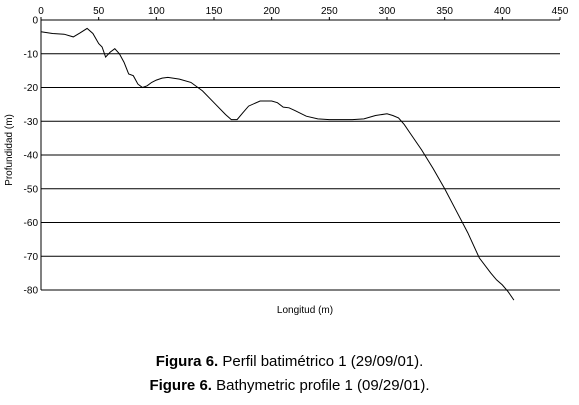 Image resolution: width=579 pixels, height=405 pixels. Describe the element at coordinates (31, 122) in the screenshot. I see `y-tick-label: -30` at that location.